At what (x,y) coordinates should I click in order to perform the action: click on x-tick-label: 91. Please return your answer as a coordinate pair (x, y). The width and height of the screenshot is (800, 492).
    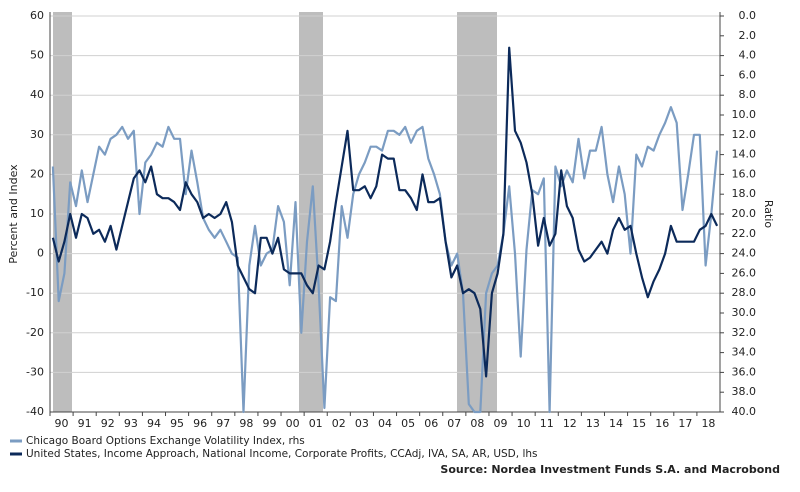
    Looking at the image, I should click on (85, 423).